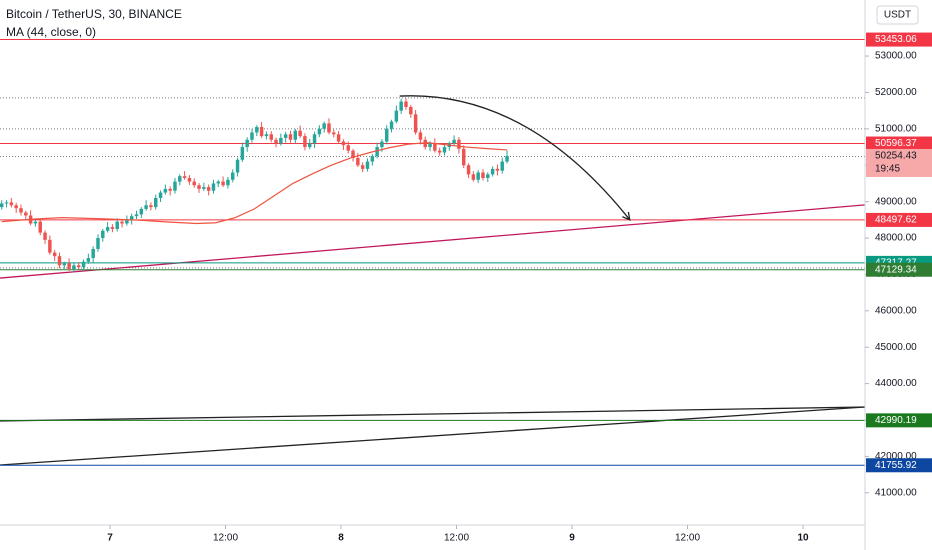  Describe the element at coordinates (896, 201) in the screenshot. I see `y-tick-label: 49000.00` at that location.